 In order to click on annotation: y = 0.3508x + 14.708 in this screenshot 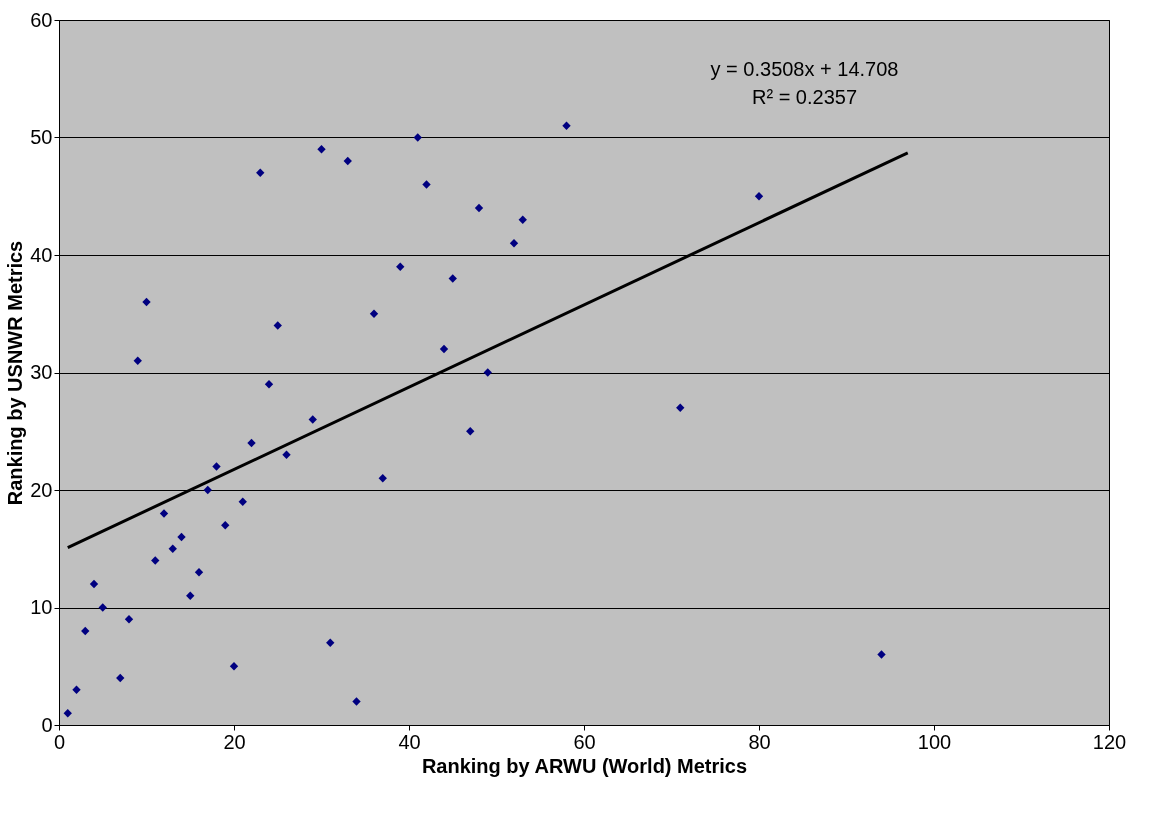, I will do `click(804, 69)`.